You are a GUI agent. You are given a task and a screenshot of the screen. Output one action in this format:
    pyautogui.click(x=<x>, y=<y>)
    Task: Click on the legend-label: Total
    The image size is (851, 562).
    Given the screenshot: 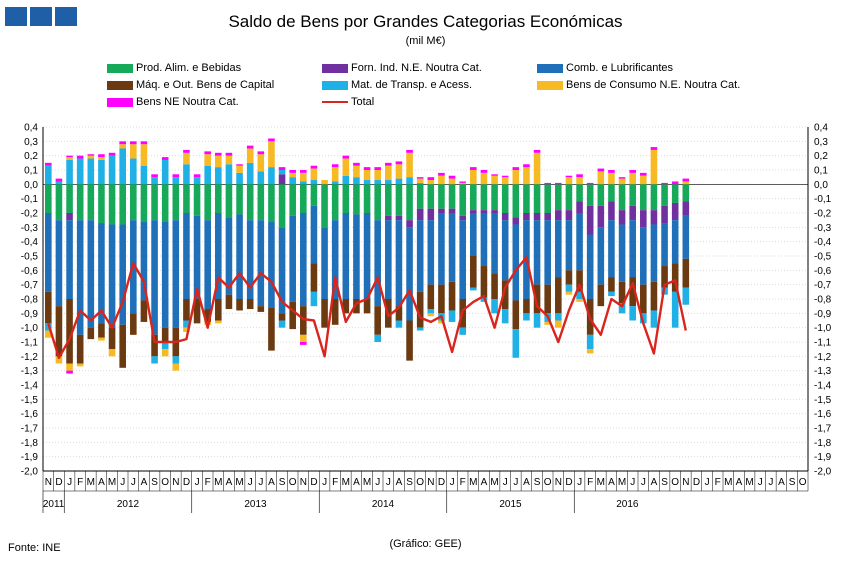 What is the action you would take?
    pyautogui.click(x=363, y=102)
    